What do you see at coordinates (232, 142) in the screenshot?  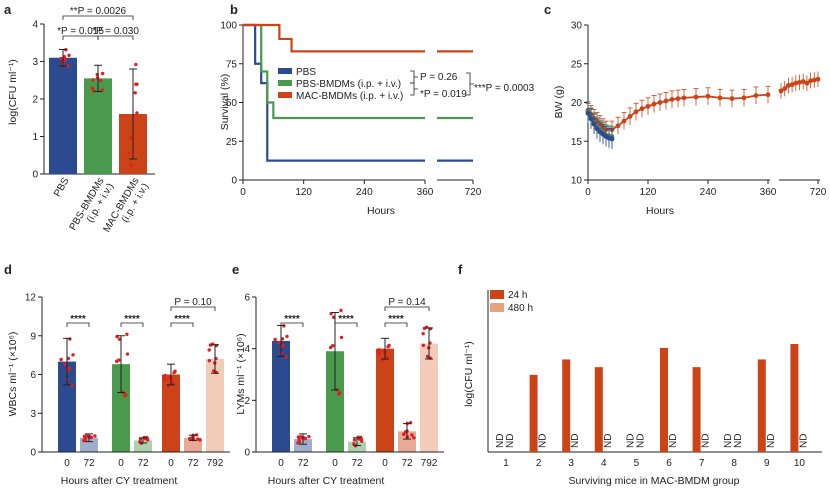 I see `panel-b-y-tick-label: 25` at bounding box center [232, 142].